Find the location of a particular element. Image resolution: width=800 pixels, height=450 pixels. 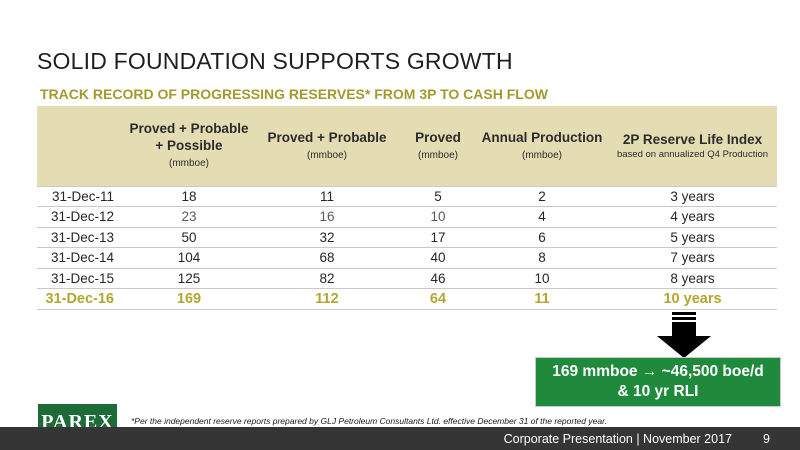

row-3p: 169 is located at coordinates (189, 299).